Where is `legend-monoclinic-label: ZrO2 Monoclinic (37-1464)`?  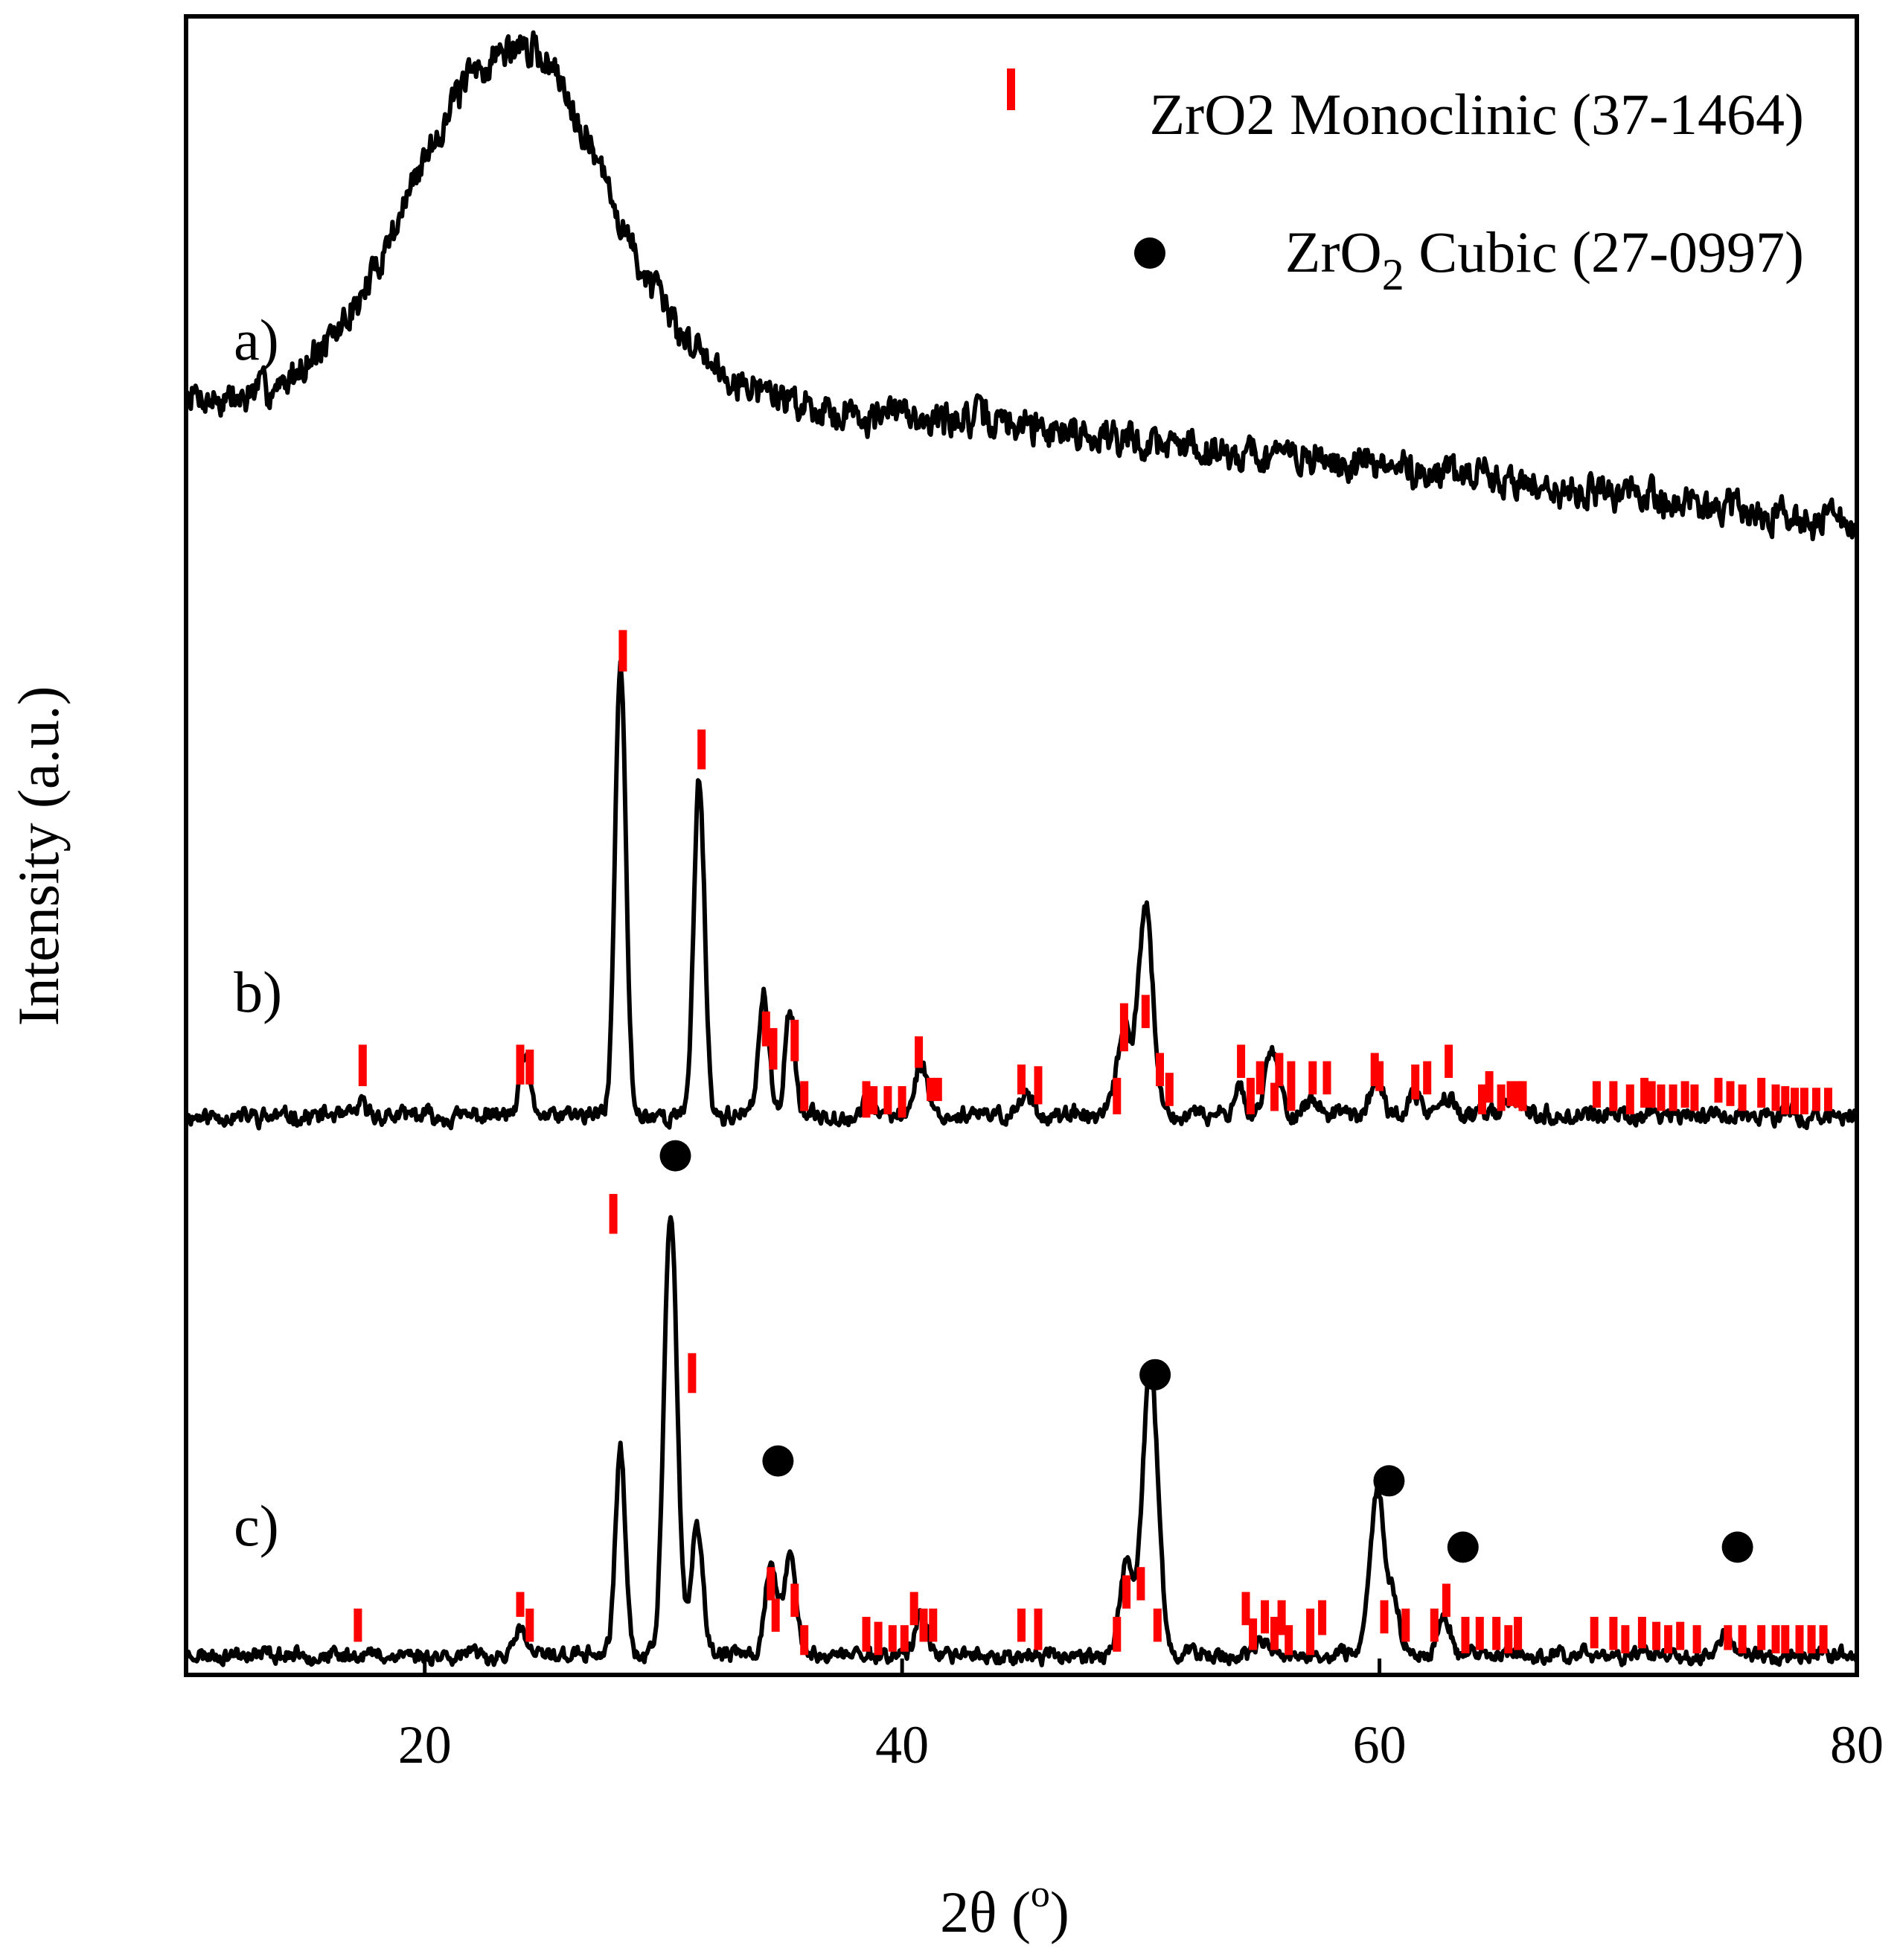
legend-monoclinic-label: ZrO2 Monoclinic (37-1464) is located at coordinates (1477, 114).